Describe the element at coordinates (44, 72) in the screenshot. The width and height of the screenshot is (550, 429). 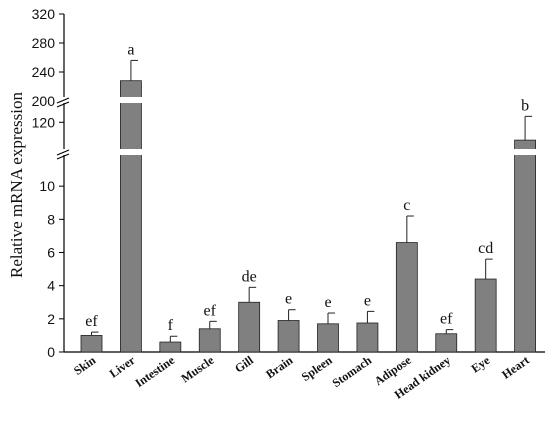
I see `y-tick-label: 240` at that location.